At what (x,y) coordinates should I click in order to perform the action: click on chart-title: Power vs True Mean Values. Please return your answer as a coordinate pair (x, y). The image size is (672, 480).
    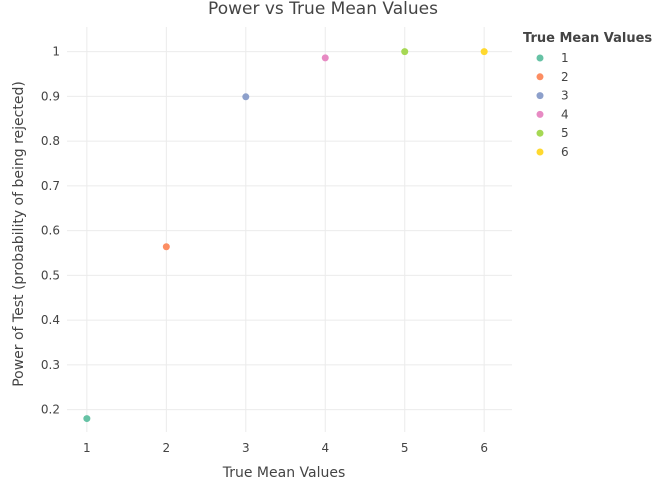
    Looking at the image, I should click on (323, 9).